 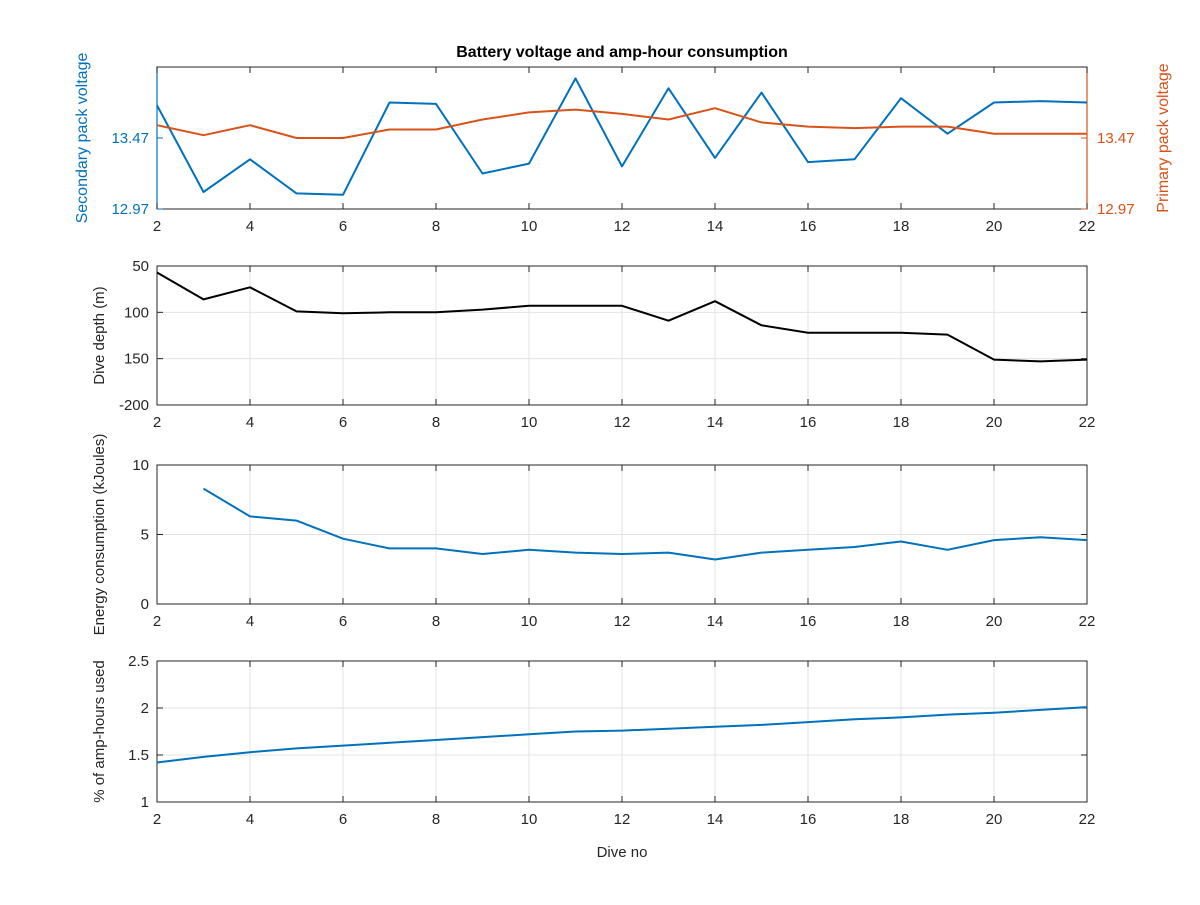 What do you see at coordinates (157, 621) in the screenshot?
I see `x-tick-label-3: 2` at bounding box center [157, 621].